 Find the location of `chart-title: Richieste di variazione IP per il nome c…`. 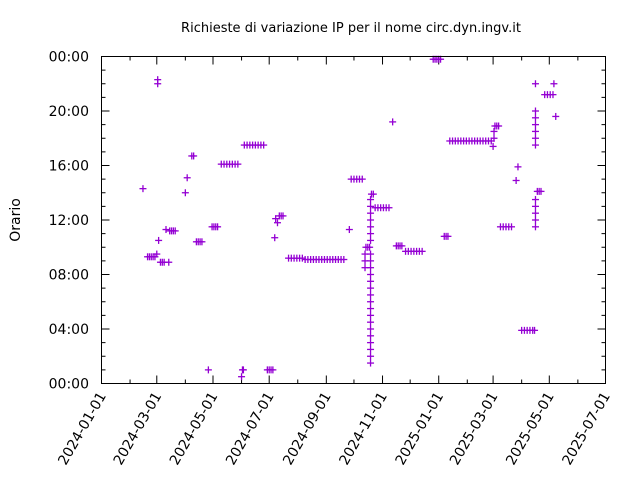

chart-title: Richieste di variazione IP per il nome c… is located at coordinates (351, 28).